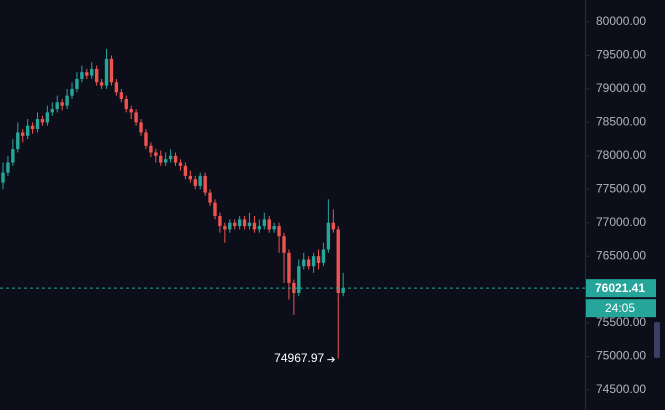 Image resolution: width=665 pixels, height=410 pixels. I want to click on y-tick-label: 75000.00, so click(621, 356).